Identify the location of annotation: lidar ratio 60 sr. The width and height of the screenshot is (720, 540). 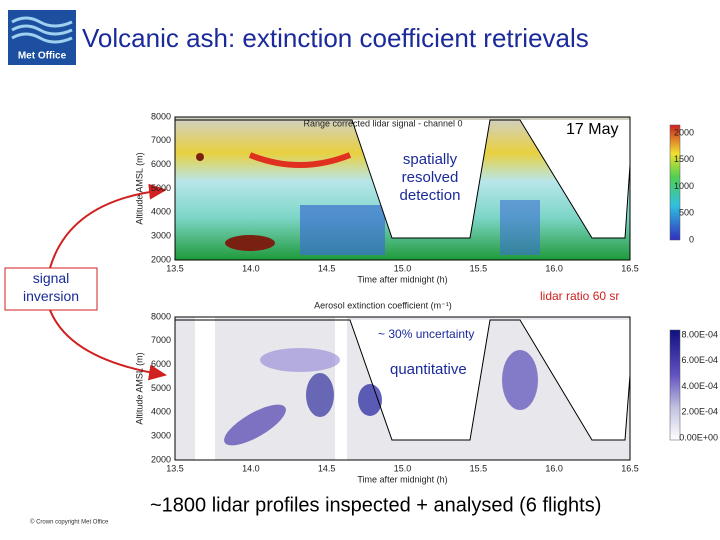
(579, 296).